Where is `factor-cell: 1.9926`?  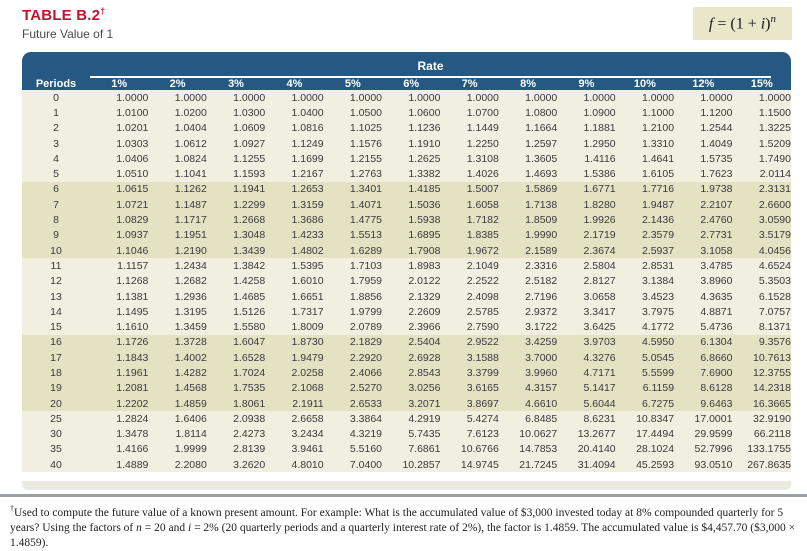
factor-cell: 1.9926 is located at coordinates (599, 220).